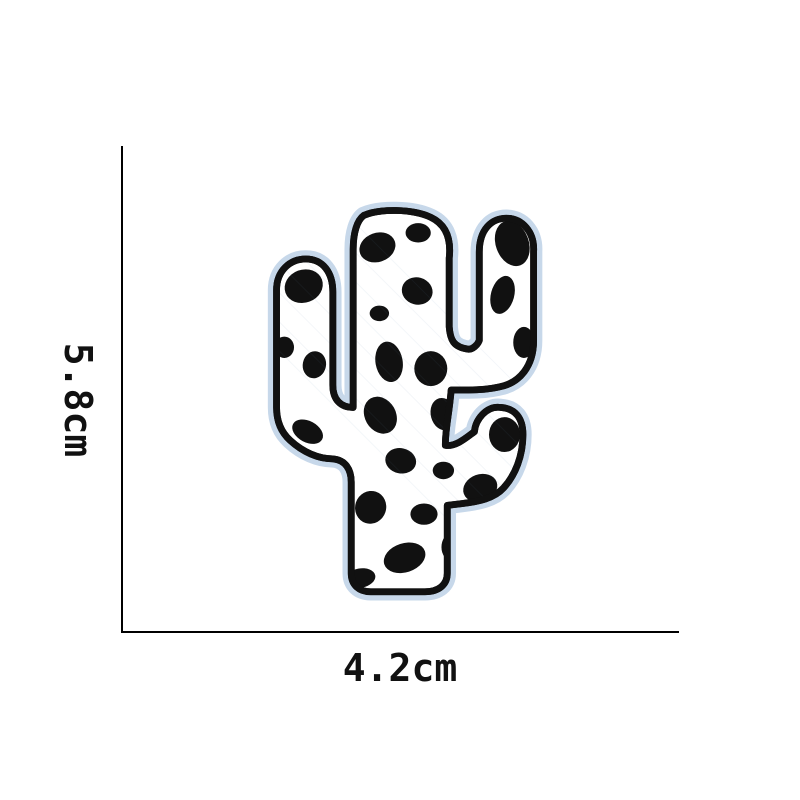 This screenshot has width=800, height=800. I want to click on width-dimension-label: 4.2cm, so click(400, 668).